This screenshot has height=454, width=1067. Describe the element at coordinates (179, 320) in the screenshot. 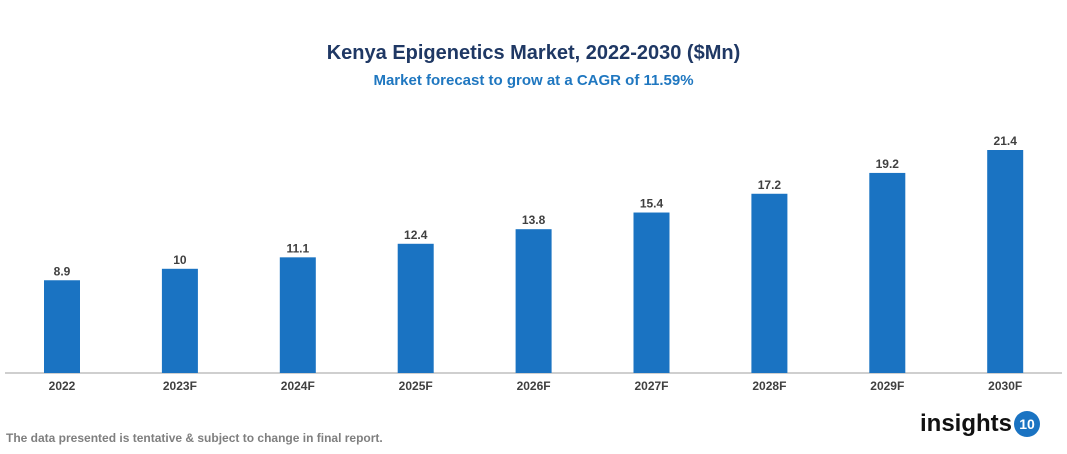

I see `bar-2023F` at that location.